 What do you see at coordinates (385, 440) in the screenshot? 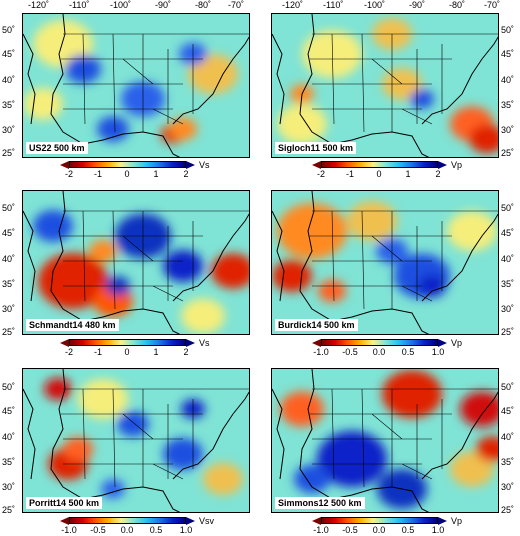
I see `map-simmons12: Simmons12 500 km` at bounding box center [385, 440].